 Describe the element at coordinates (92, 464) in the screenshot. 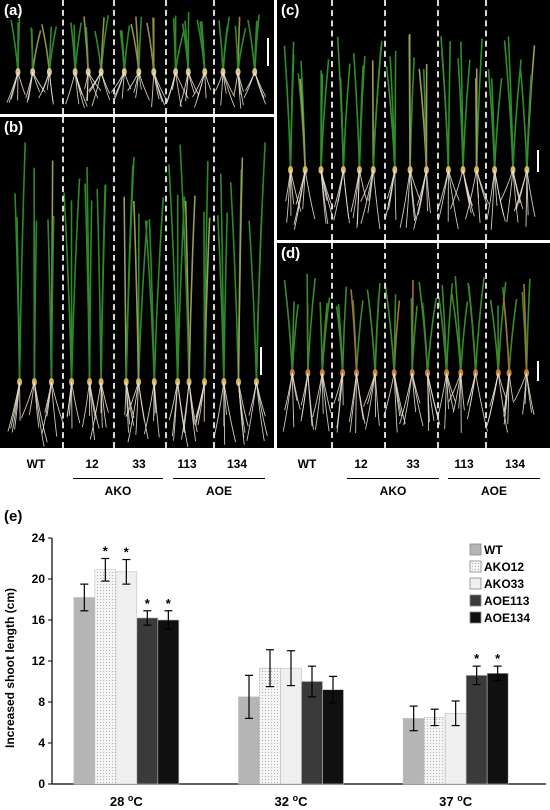

I see `genotype-ako12-label: 12` at that location.